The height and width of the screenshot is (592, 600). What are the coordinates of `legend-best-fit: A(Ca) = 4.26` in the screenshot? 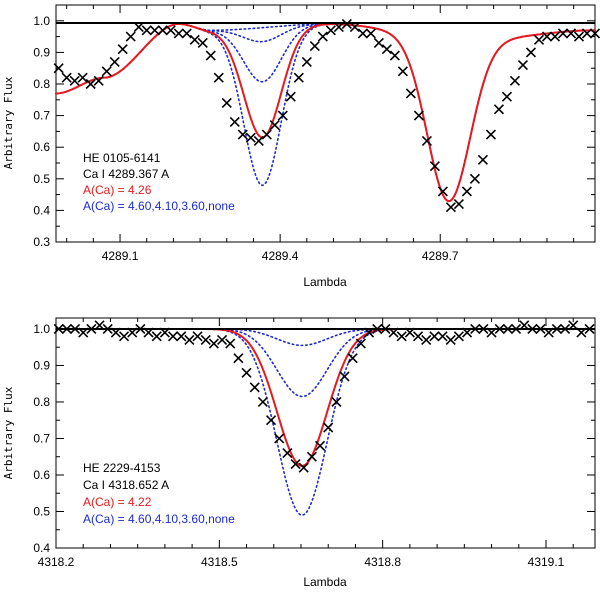 It's located at (117, 190).